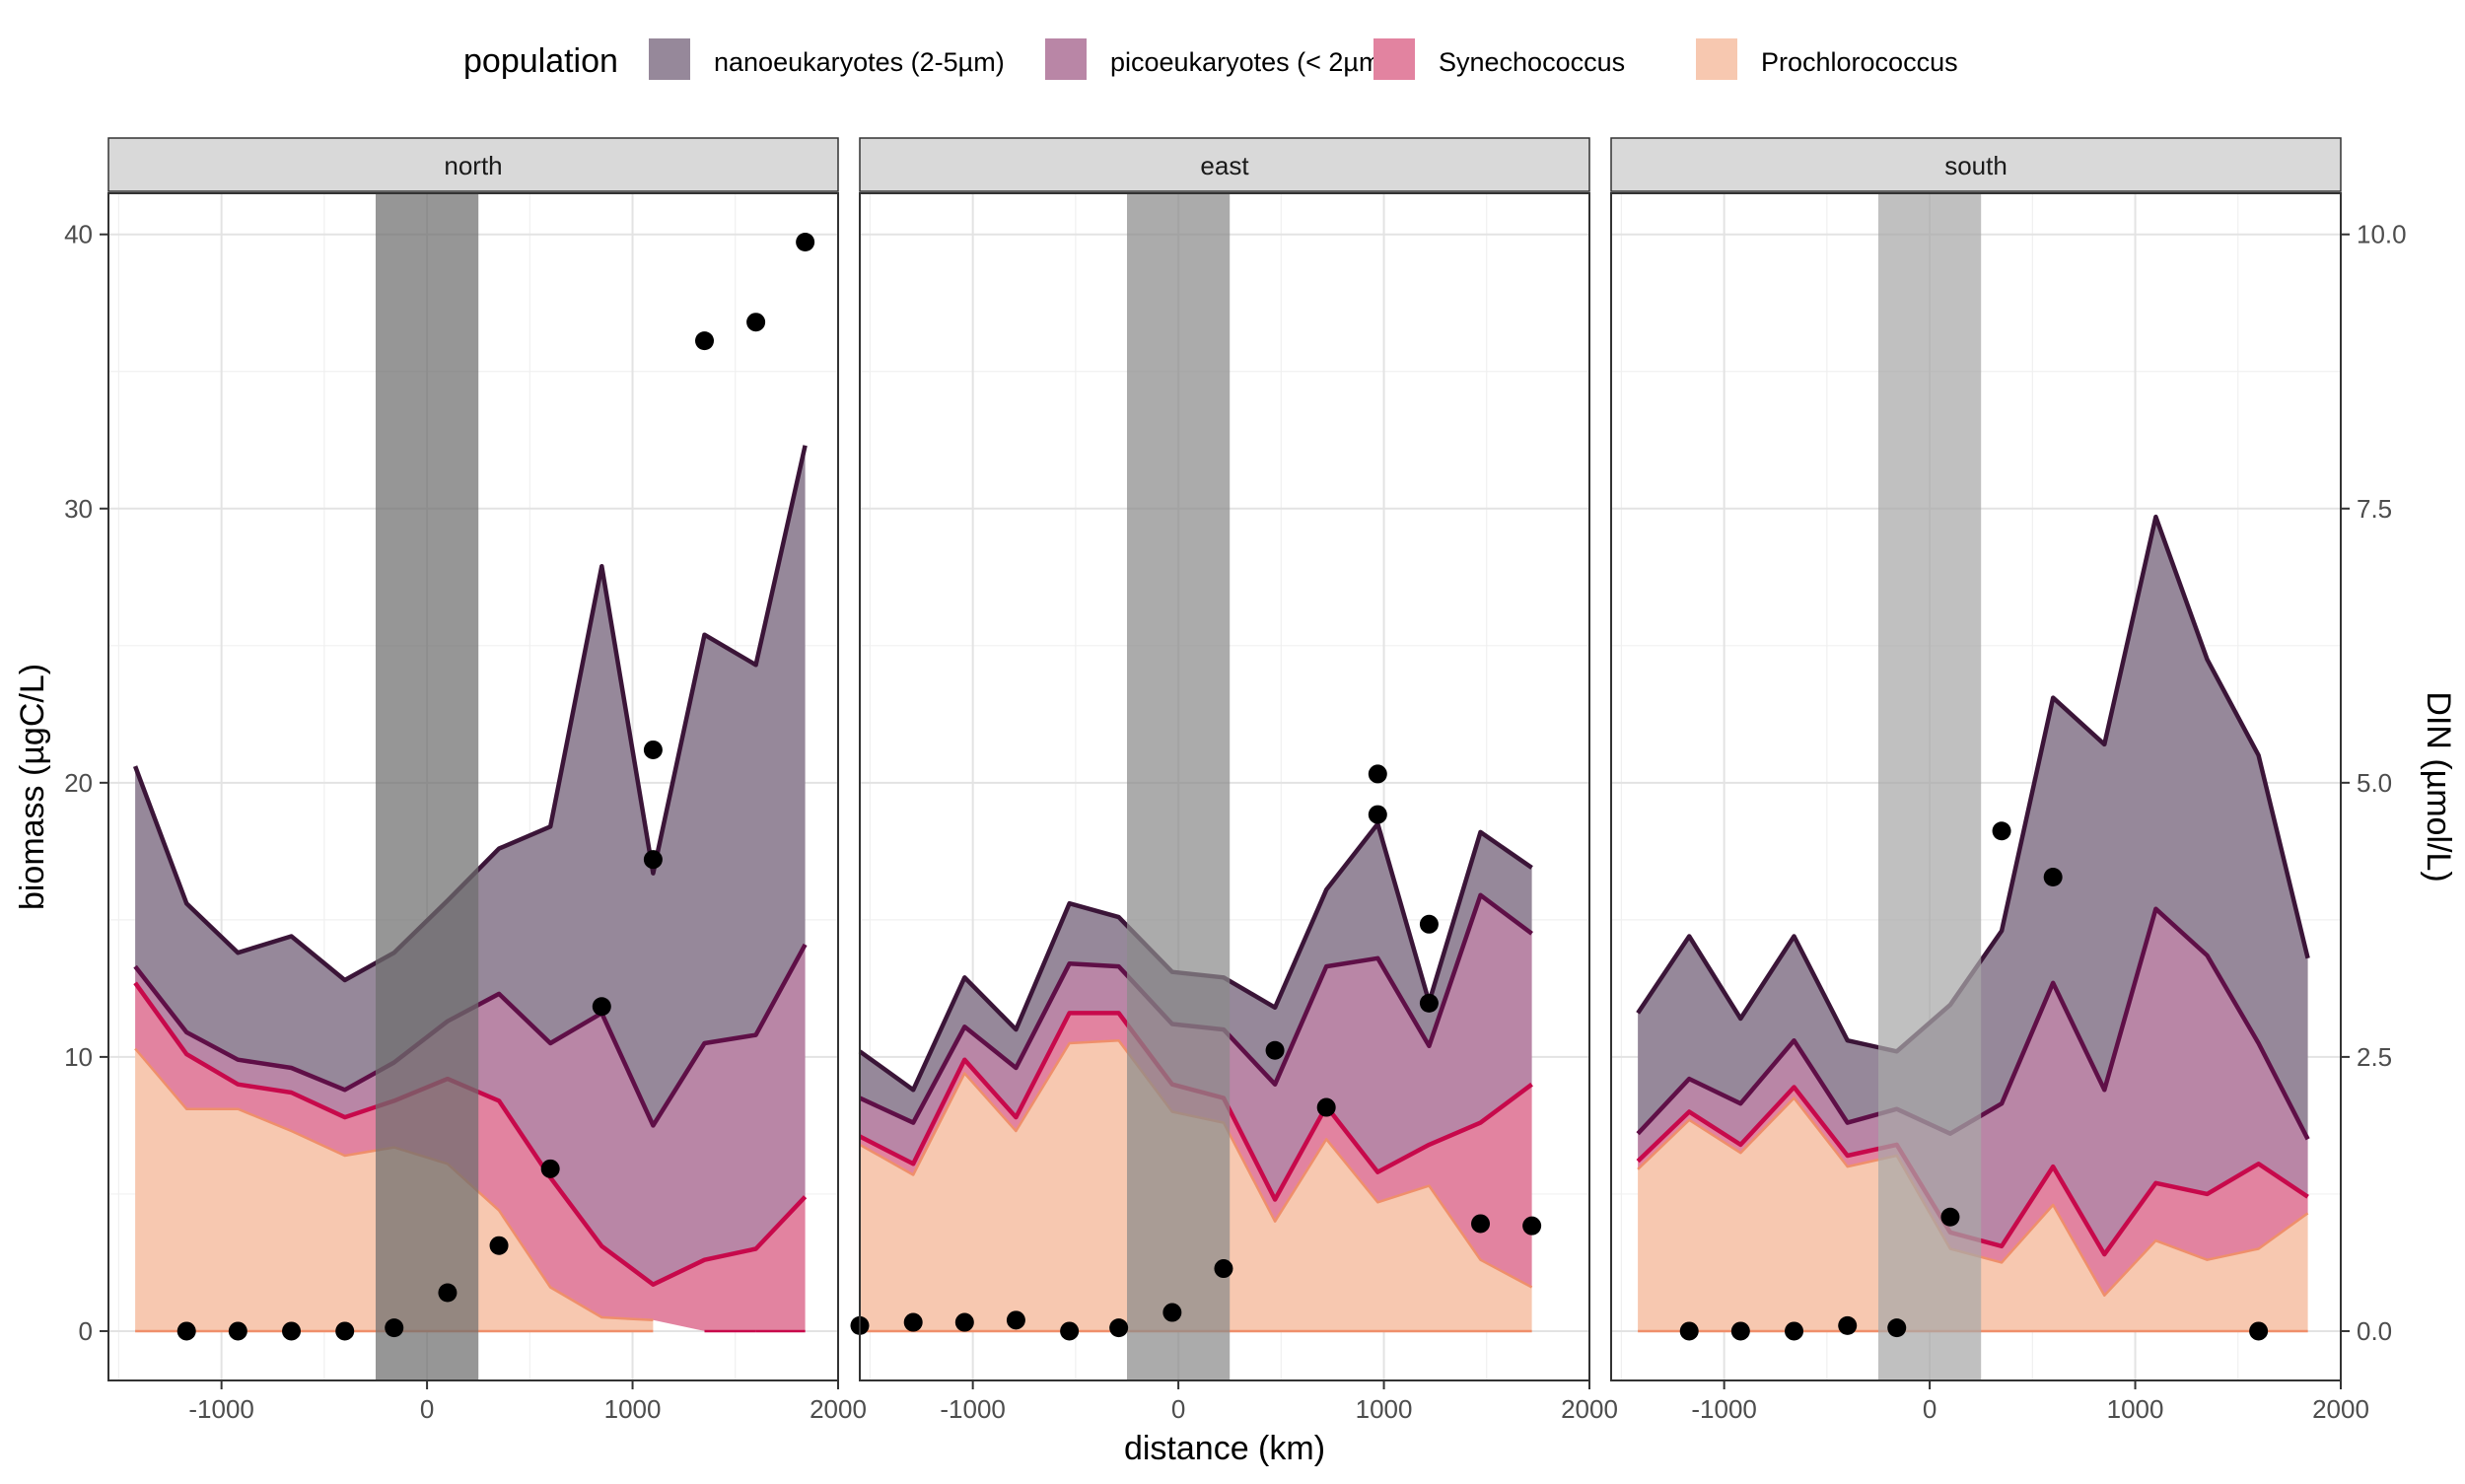 This screenshot has height=1484, width=2465. Describe the element at coordinates (2374, 1057) in the screenshot. I see `y2-tick-label: 2.5` at that location.